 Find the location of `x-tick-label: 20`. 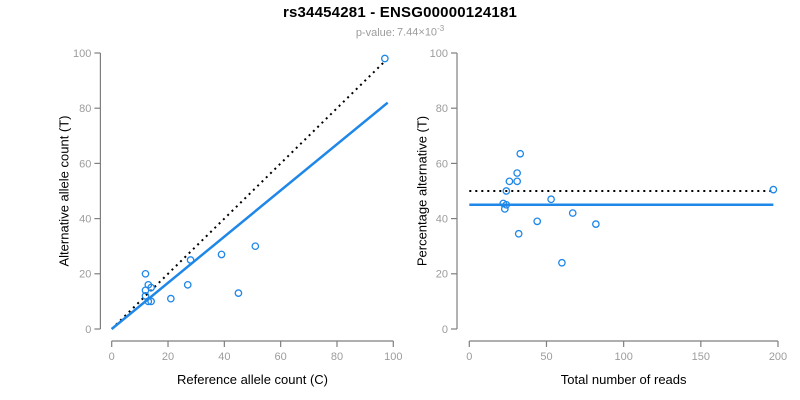

x-tick-label: 20 is located at coordinates (168, 357).